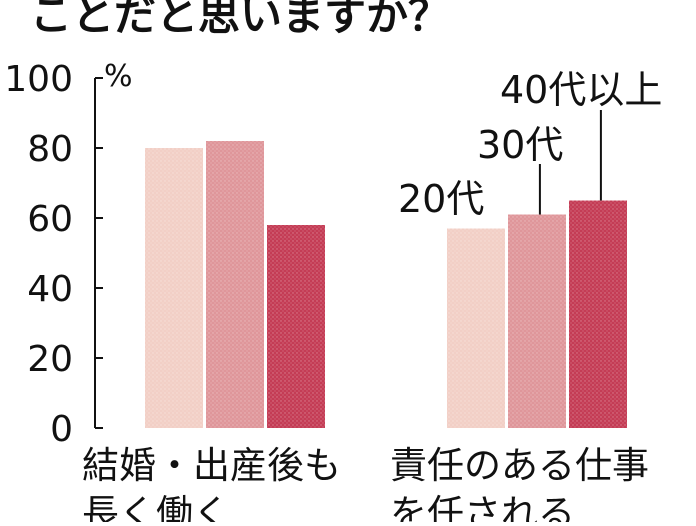 This screenshot has height=526, width=696. I want to click on category-label: 結婚・出産後も, so click(211, 465).